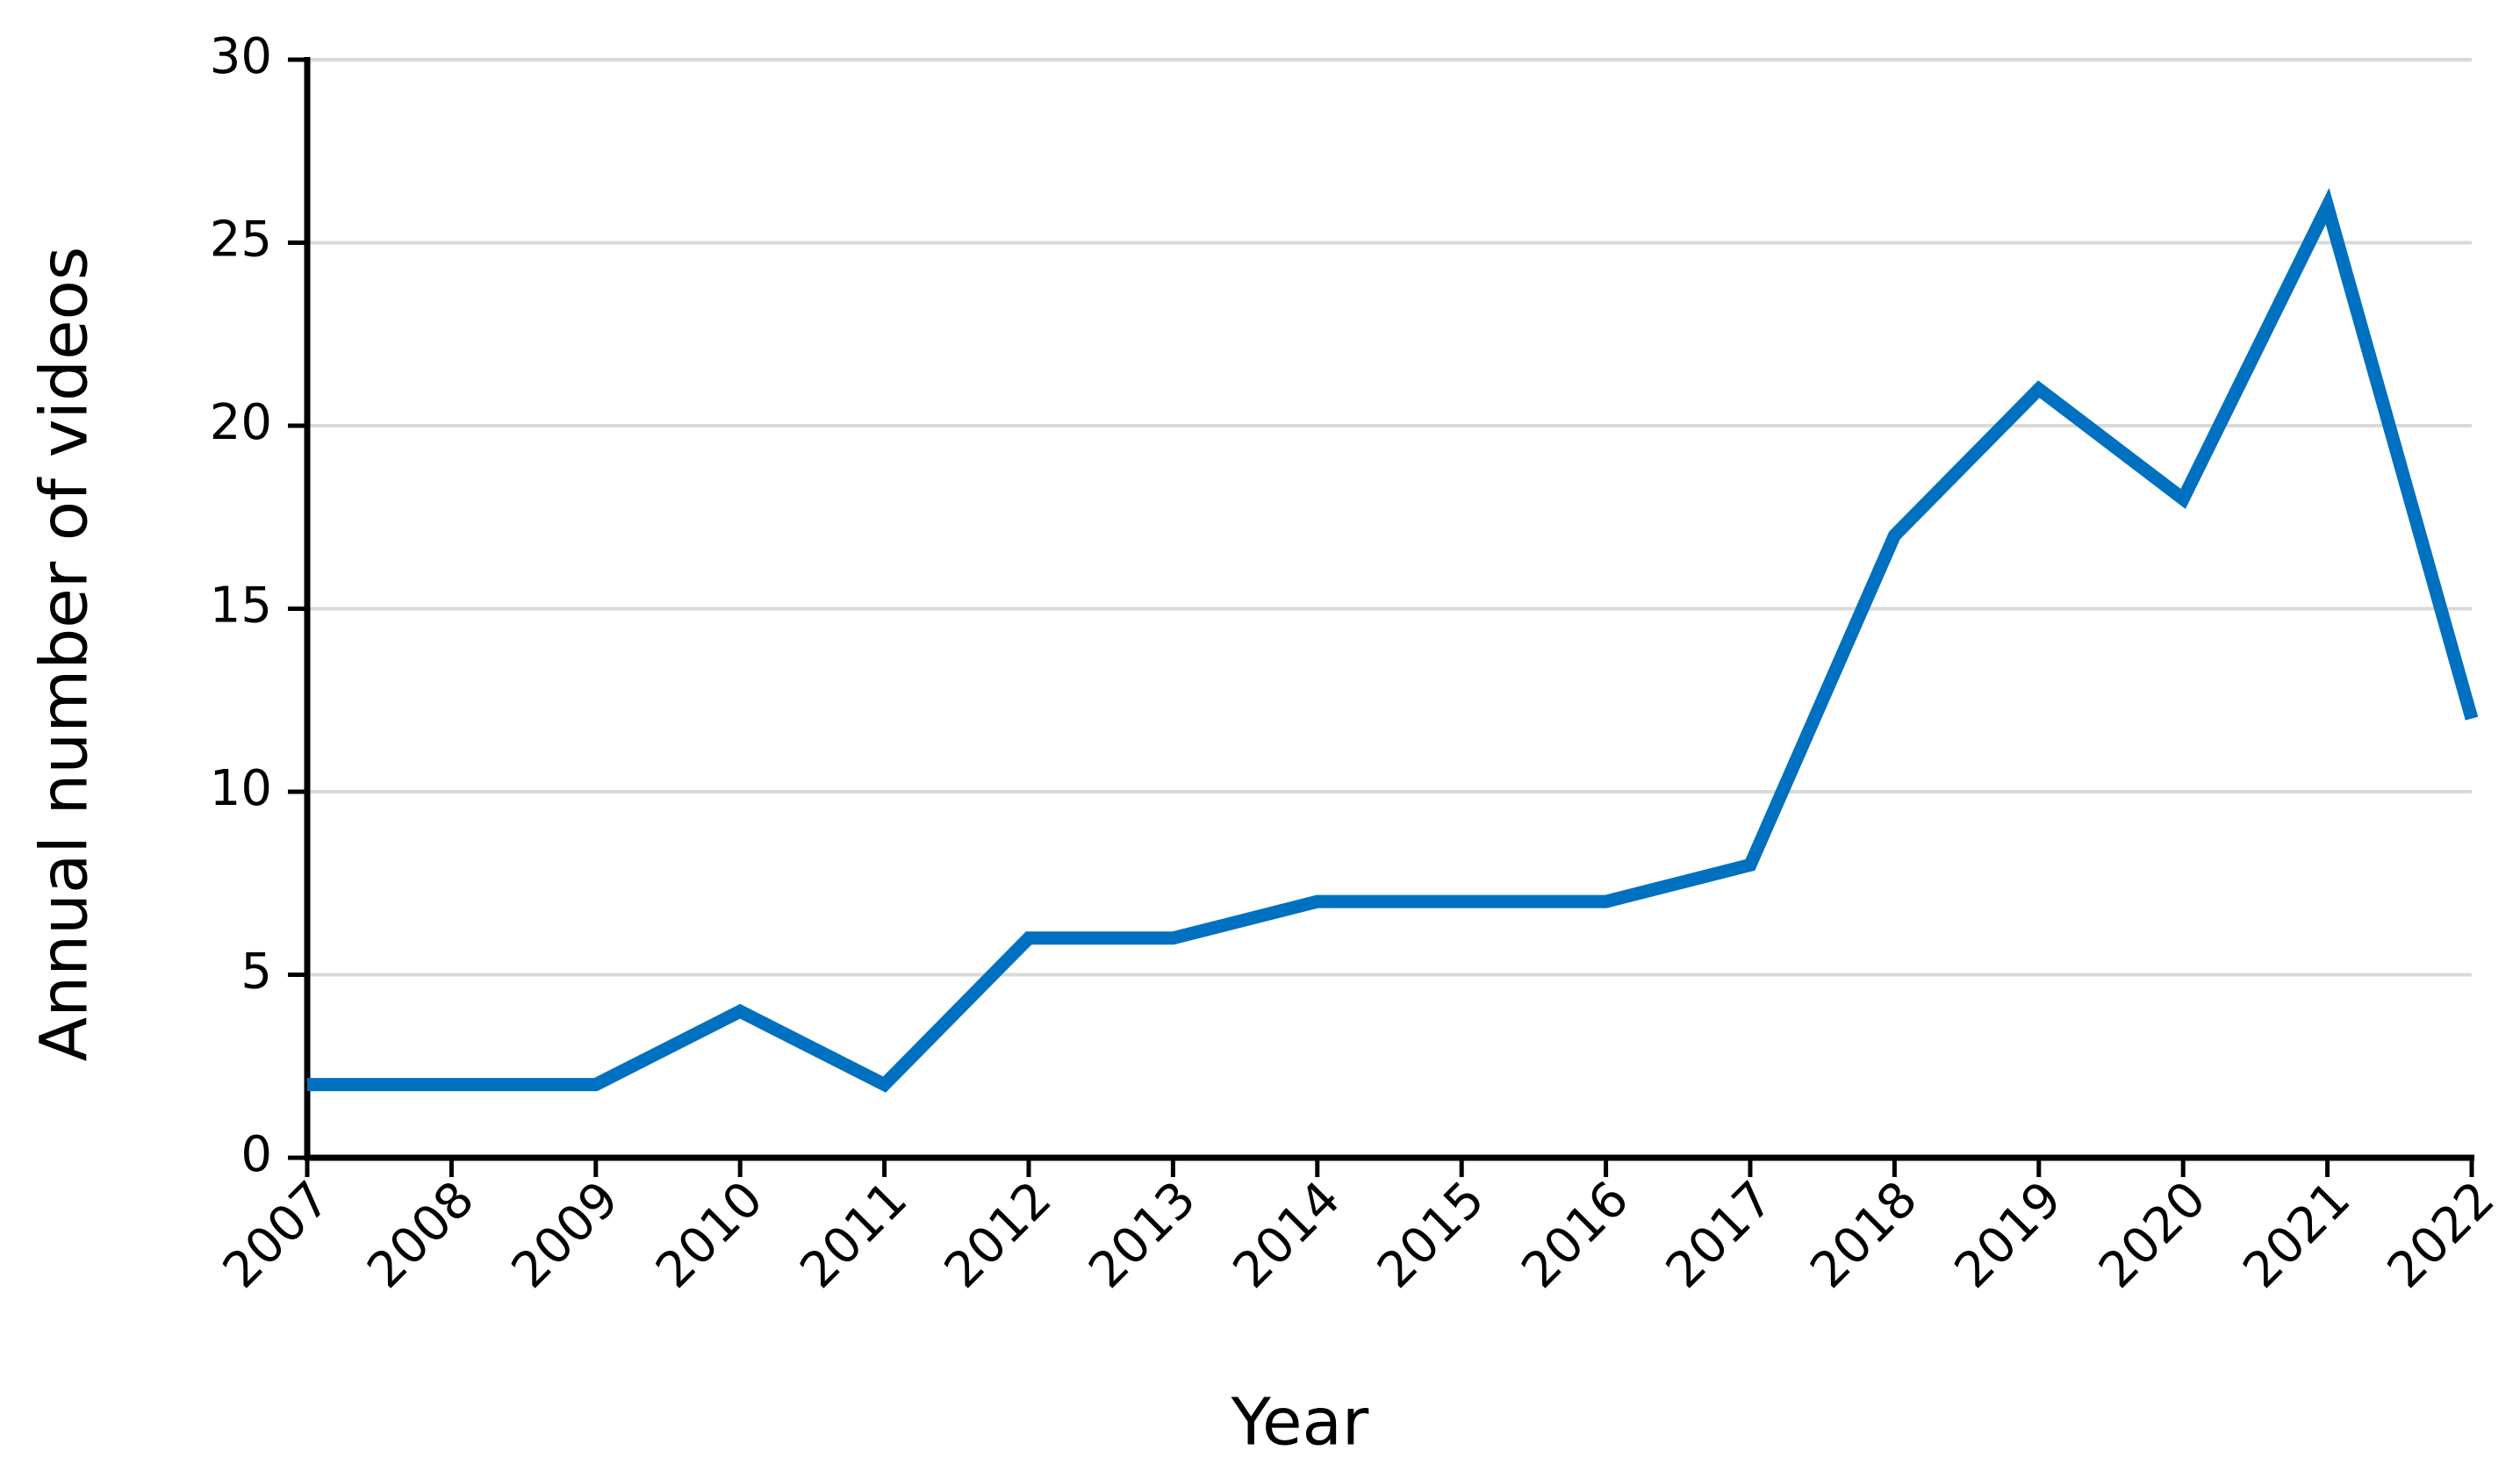 Image resolution: width=2520 pixels, height=1479 pixels. What do you see at coordinates (256, 972) in the screenshot?
I see `y-tick-label: 5` at bounding box center [256, 972].